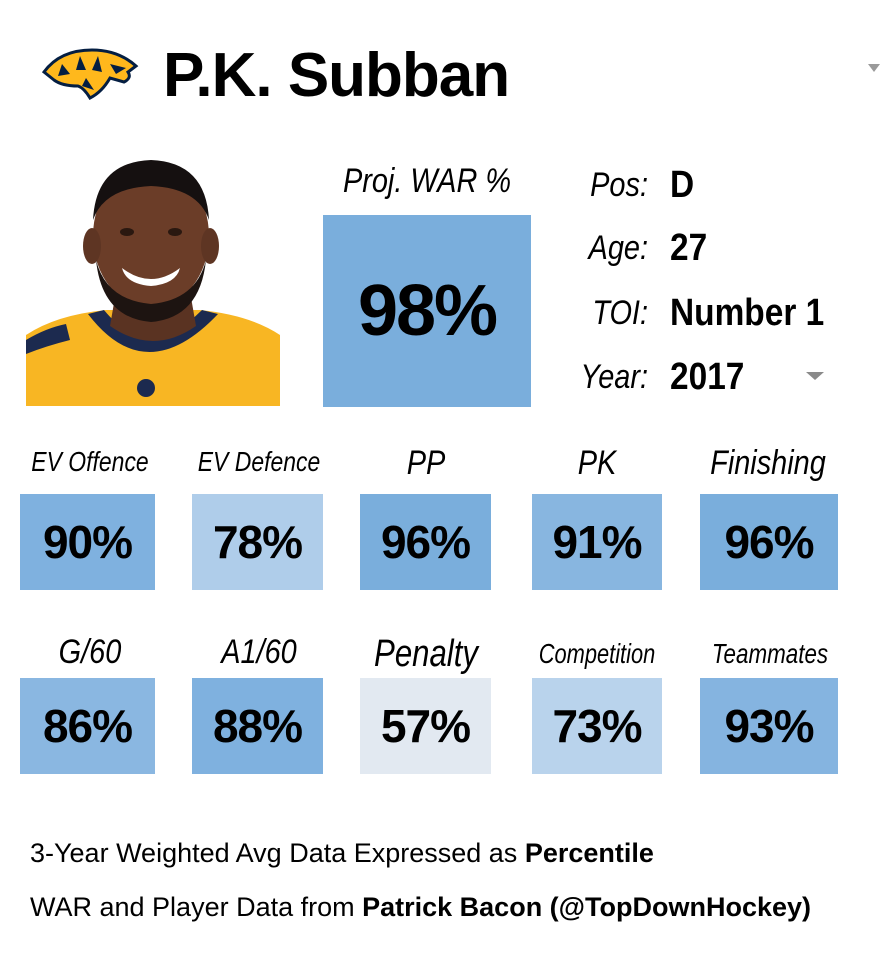 The height and width of the screenshot is (972, 880). Describe the element at coordinates (90, 652) in the screenshot. I see `stat-label-g60: G/60` at that location.